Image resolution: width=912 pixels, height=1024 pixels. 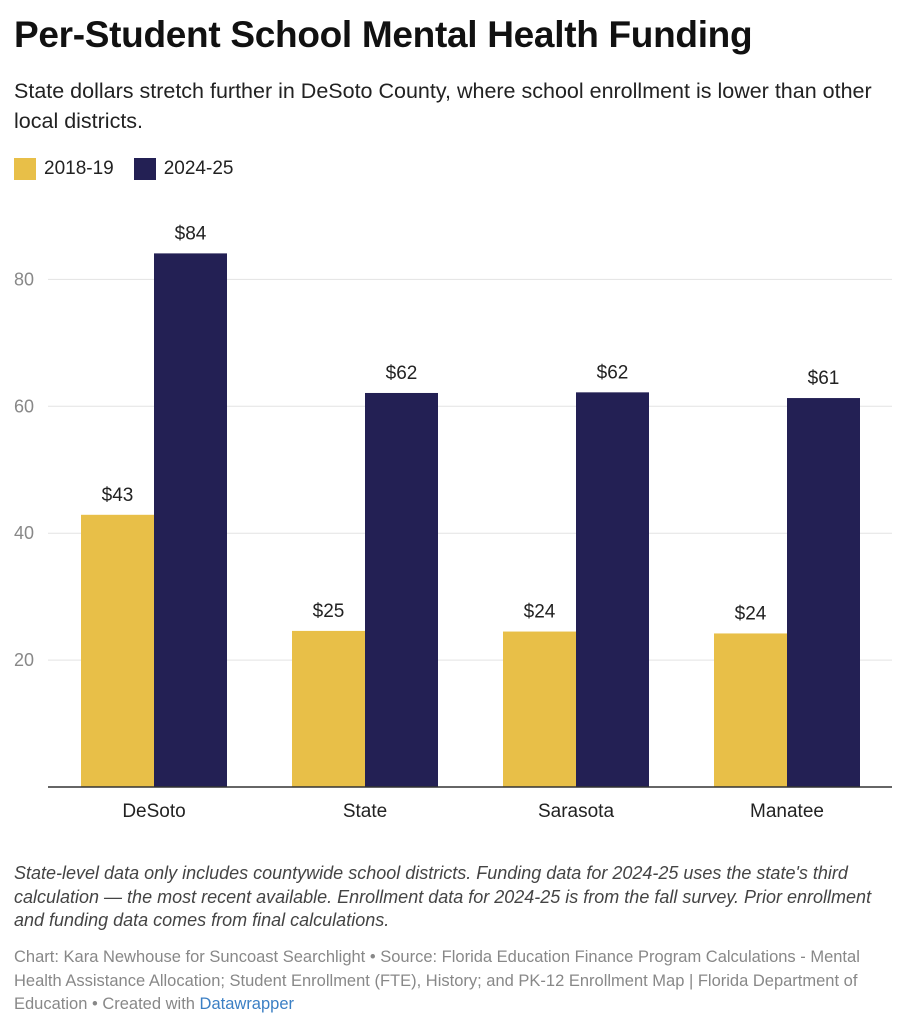 What do you see at coordinates (24, 660) in the screenshot?
I see `y-tick-label-20: 20` at bounding box center [24, 660].